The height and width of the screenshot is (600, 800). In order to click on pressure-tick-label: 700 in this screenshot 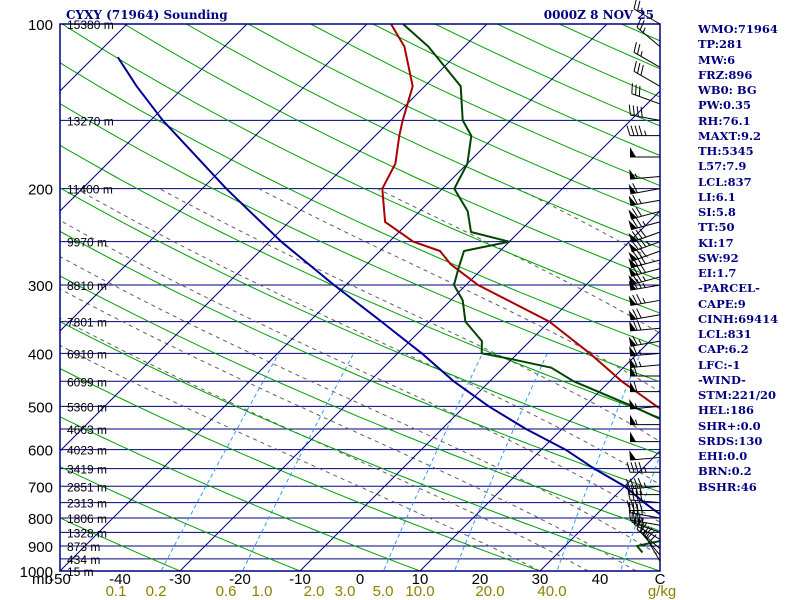, I will do `click(40, 487)`.